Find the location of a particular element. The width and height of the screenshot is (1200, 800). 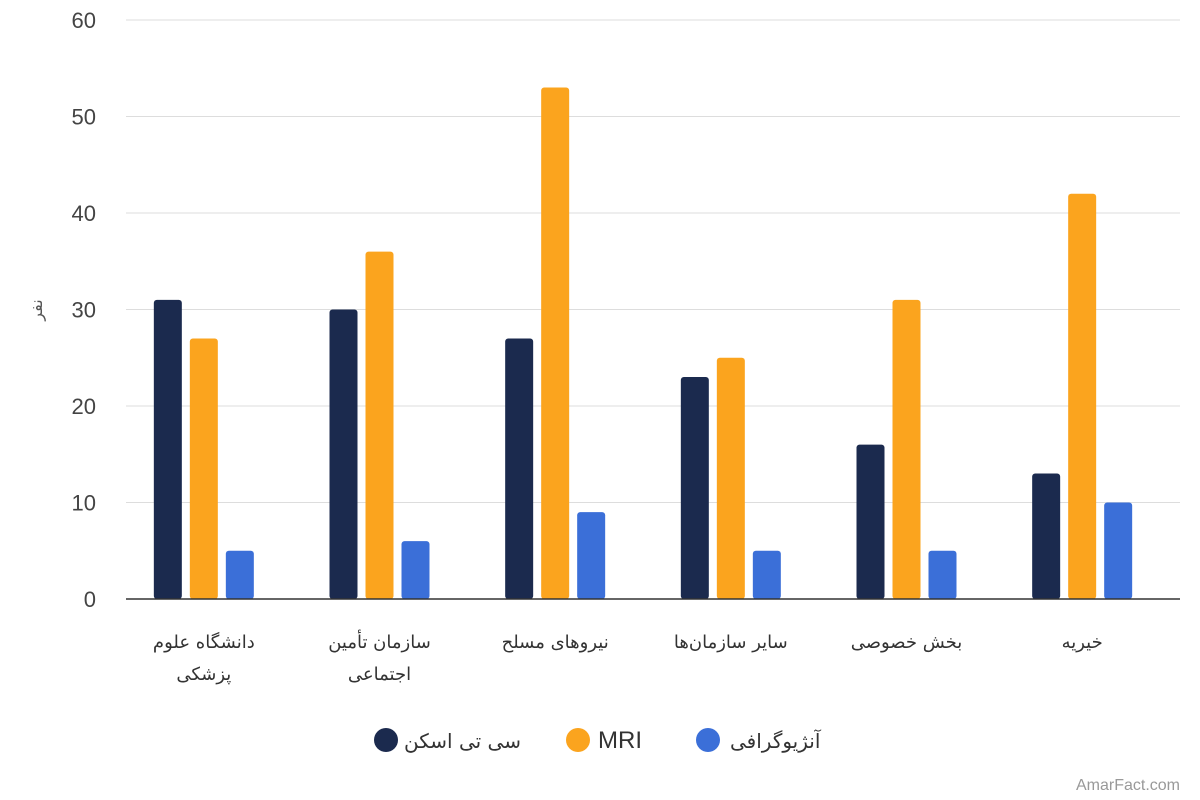

y-tick-label: 30 is located at coordinates (84, 310).